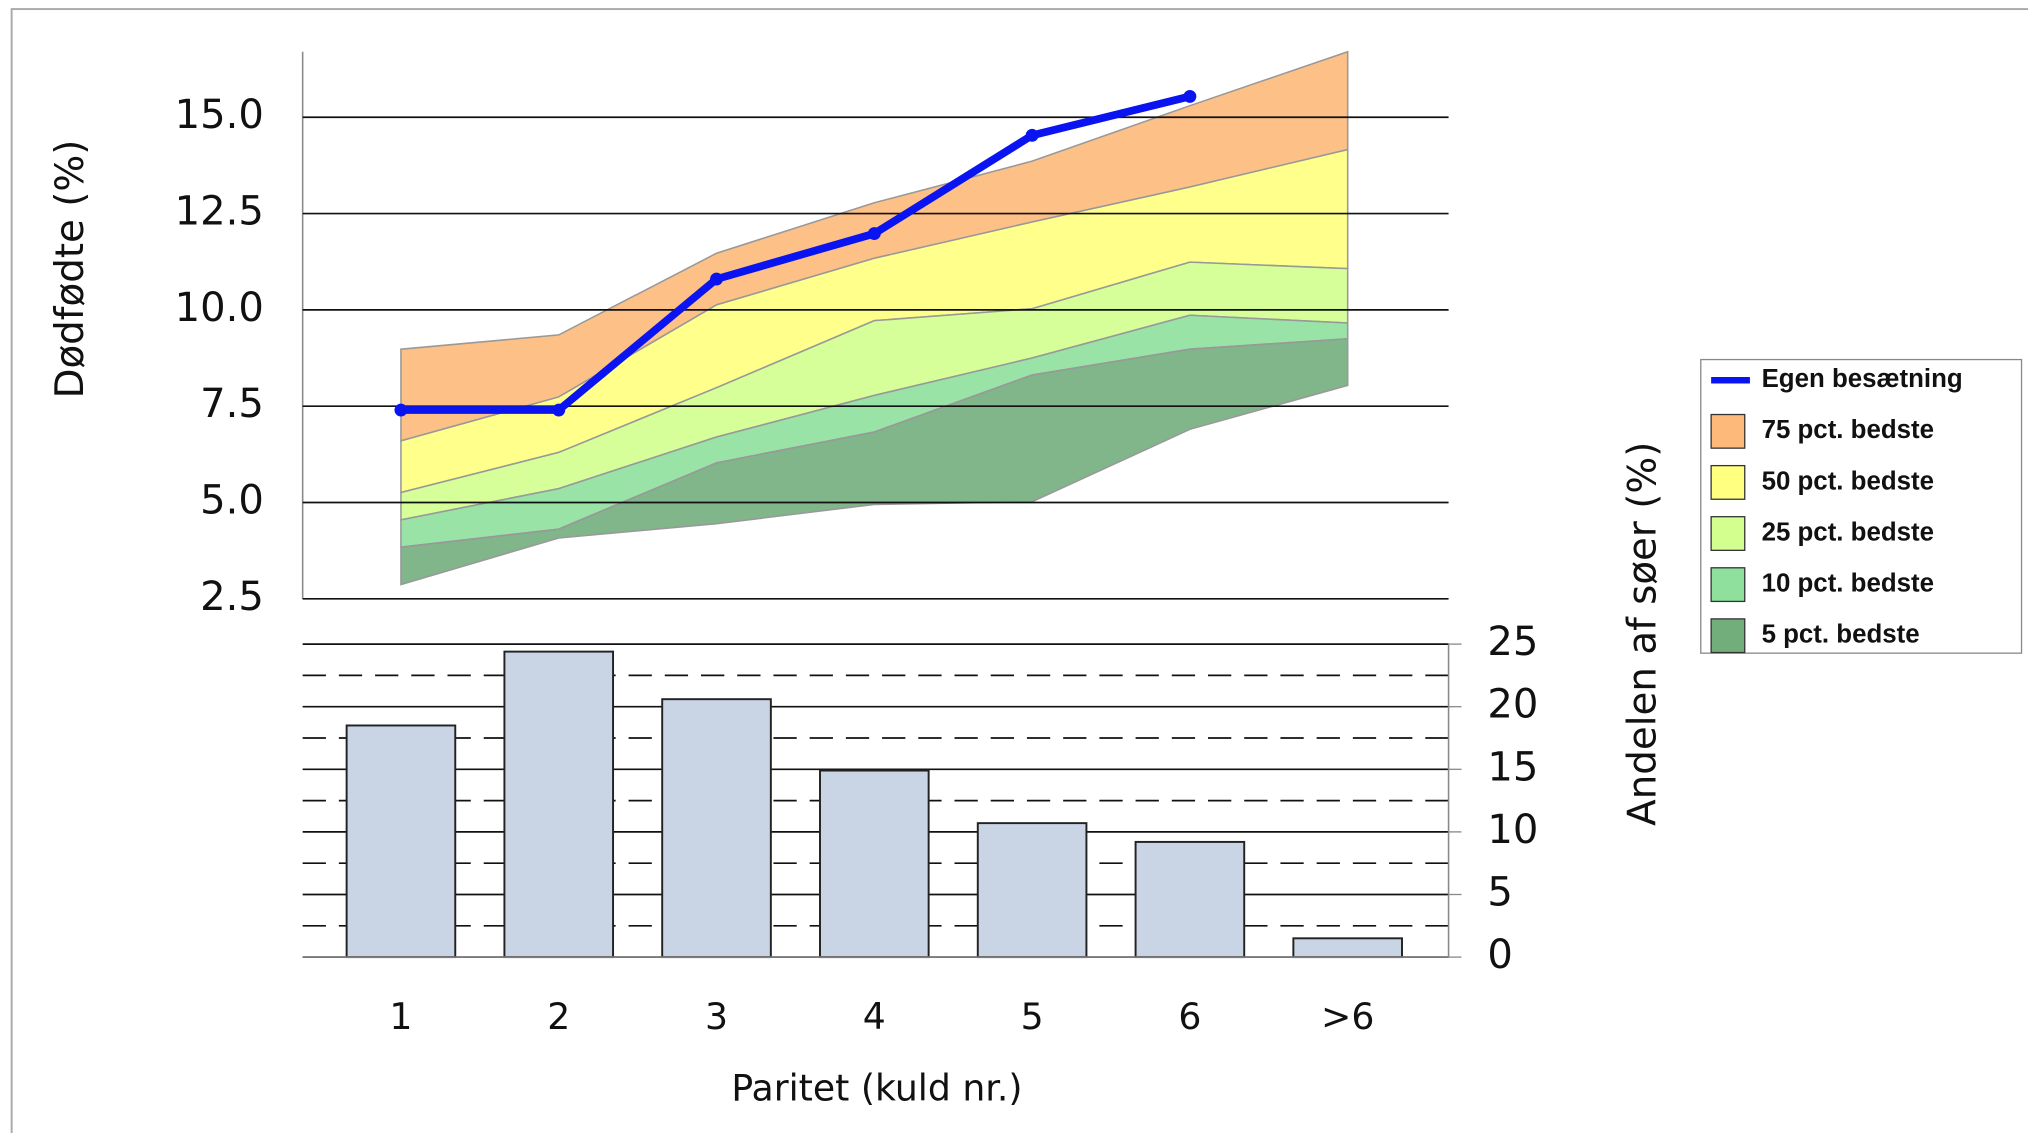 Image resolution: width=2028 pixels, height=1133 pixels. I want to click on x-tick-label: >6, so click(1347, 1016).